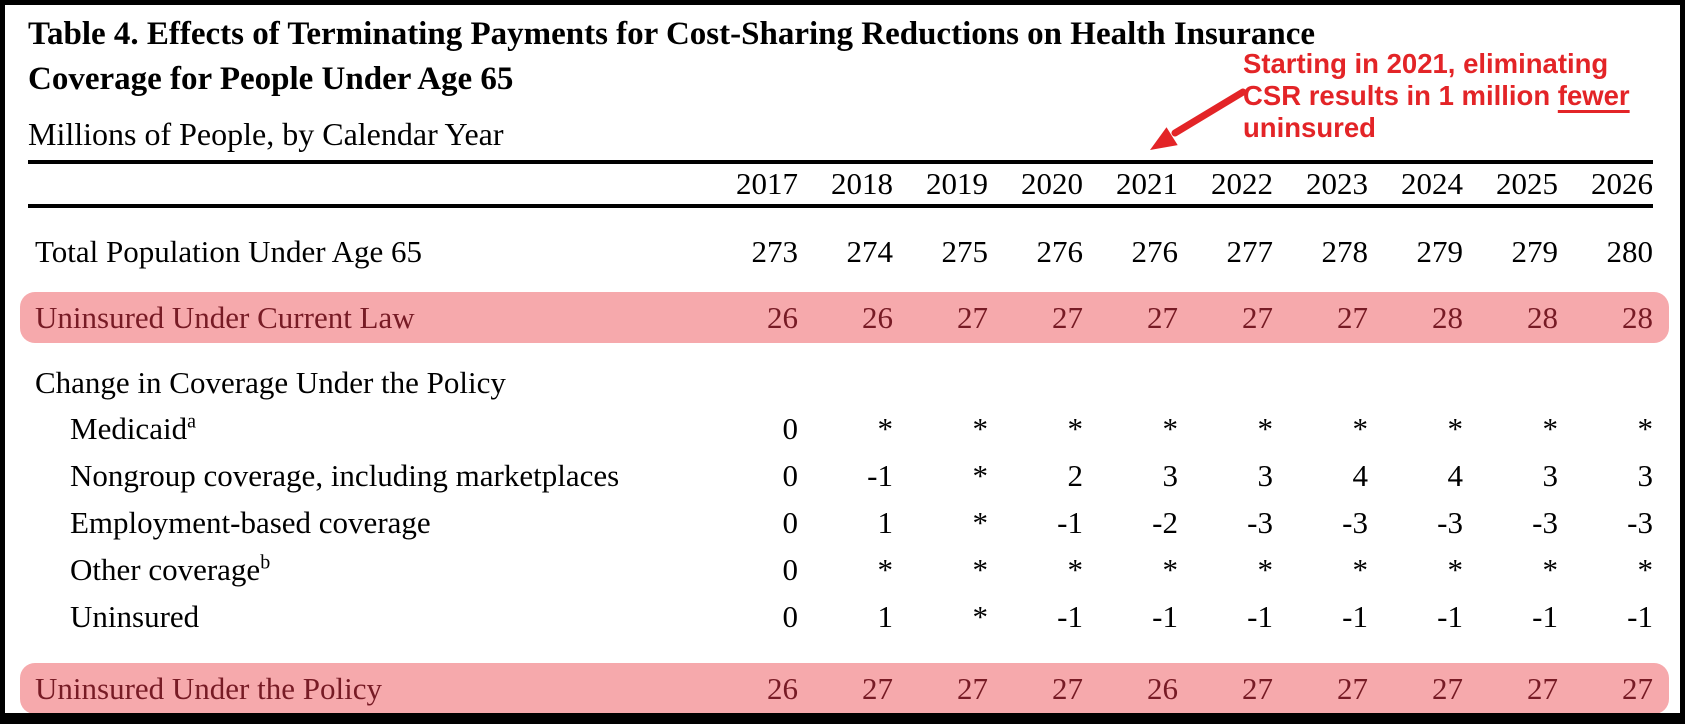  What do you see at coordinates (1309, 127) in the screenshot?
I see `annotation-line-3: uninsured` at bounding box center [1309, 127].